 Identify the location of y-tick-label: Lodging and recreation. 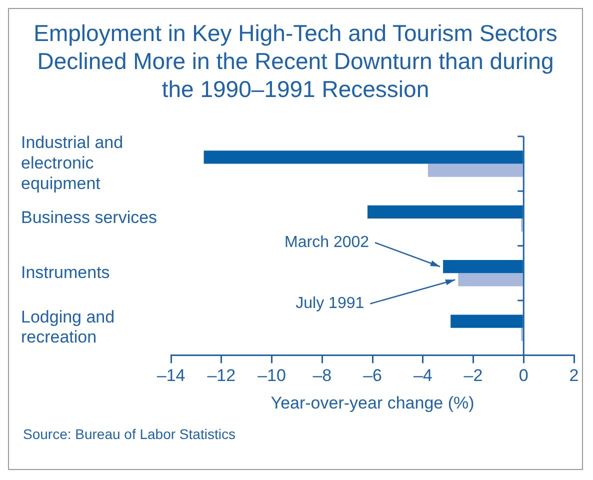
(68, 327).